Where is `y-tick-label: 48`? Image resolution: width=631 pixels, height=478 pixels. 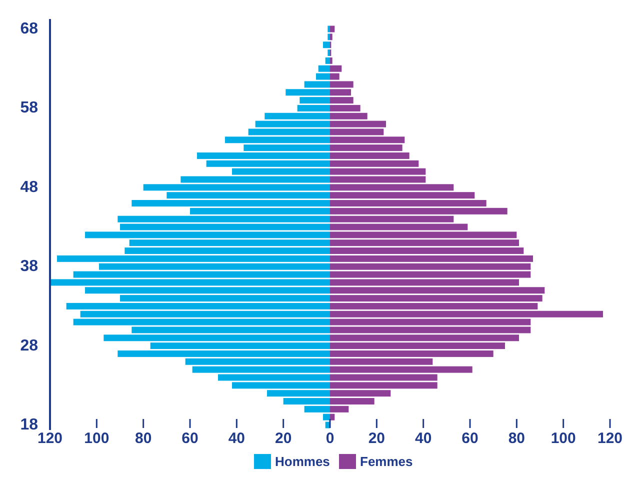
y-tick-label: 48 is located at coordinates (29, 187).